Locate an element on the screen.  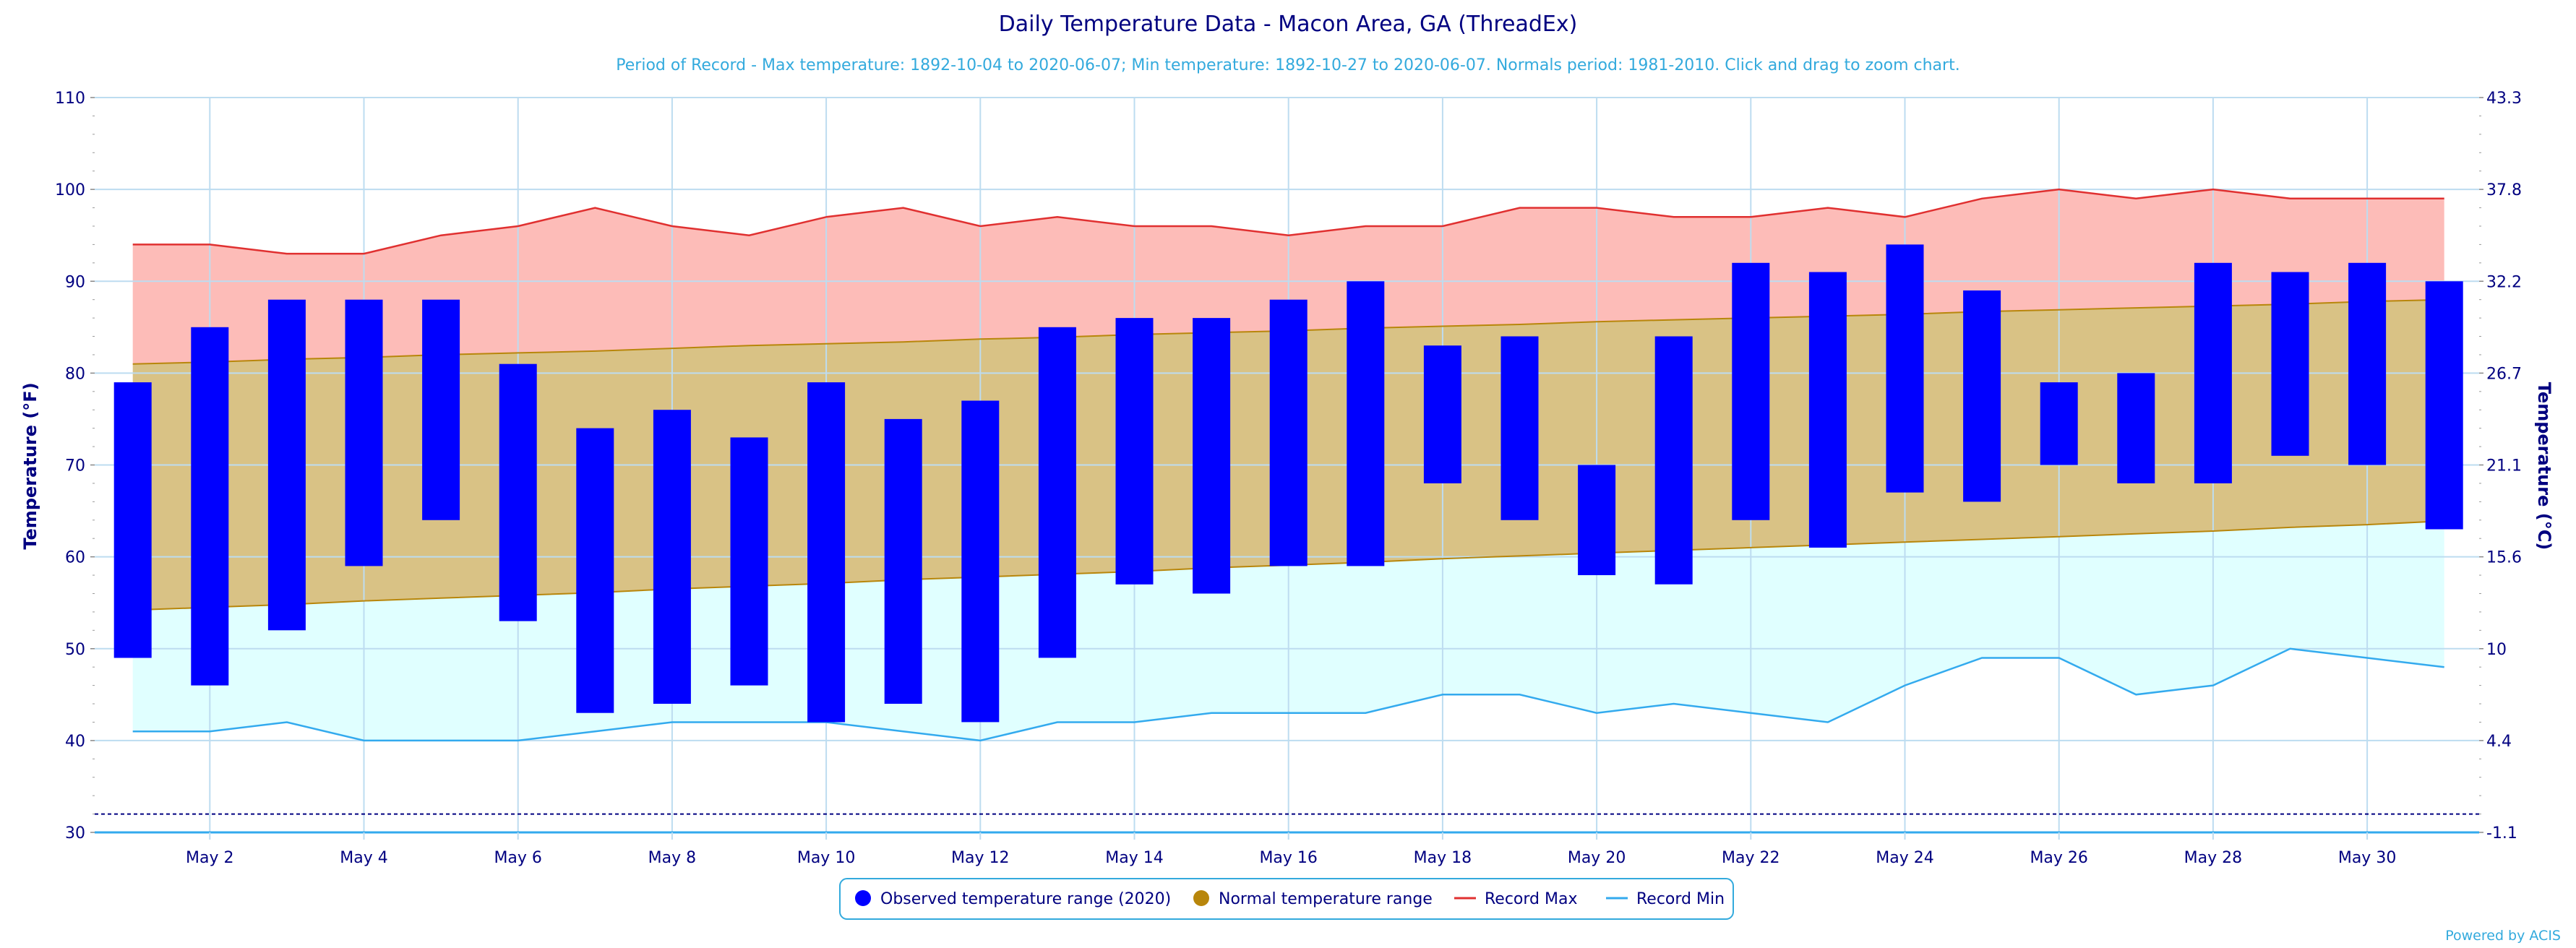
x-tick-label: May 14 is located at coordinates (1134, 858).